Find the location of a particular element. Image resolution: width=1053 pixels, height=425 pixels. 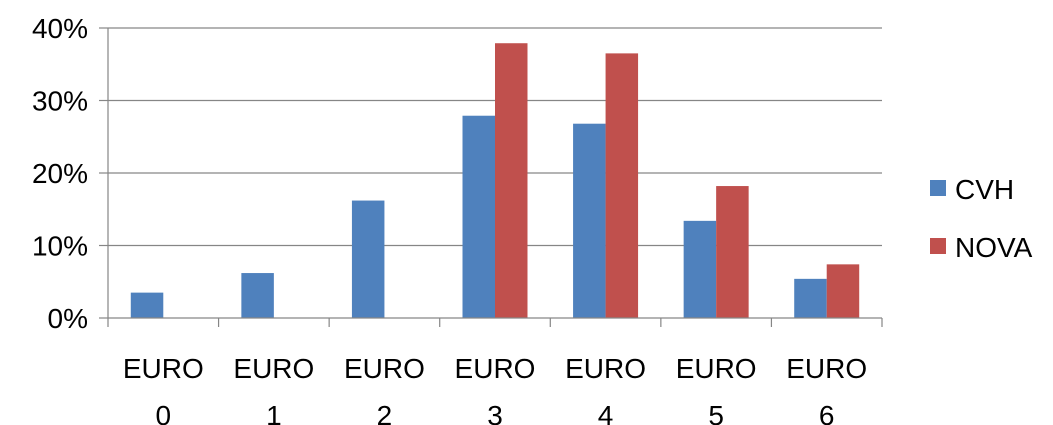

legend: CVH NOVA is located at coordinates (981, 218).